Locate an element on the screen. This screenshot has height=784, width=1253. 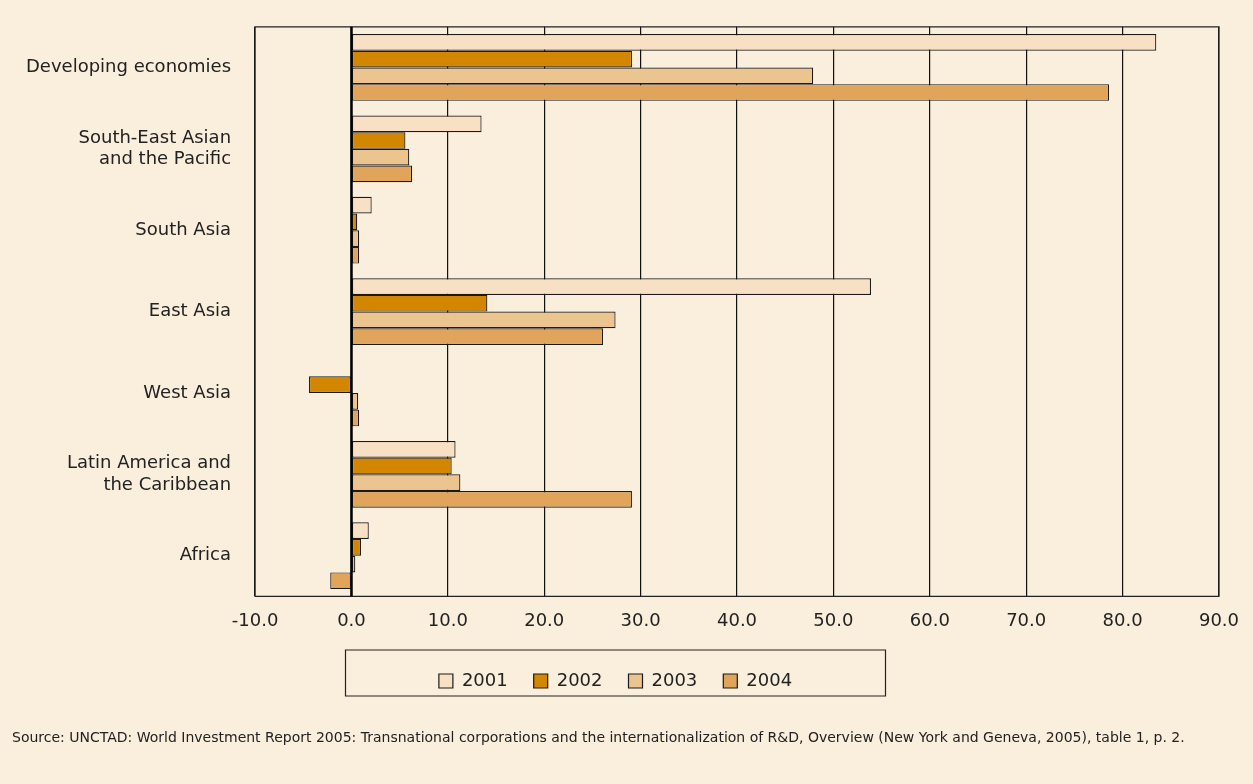
x-tick-label: 10.0 is located at coordinates (447, 619).